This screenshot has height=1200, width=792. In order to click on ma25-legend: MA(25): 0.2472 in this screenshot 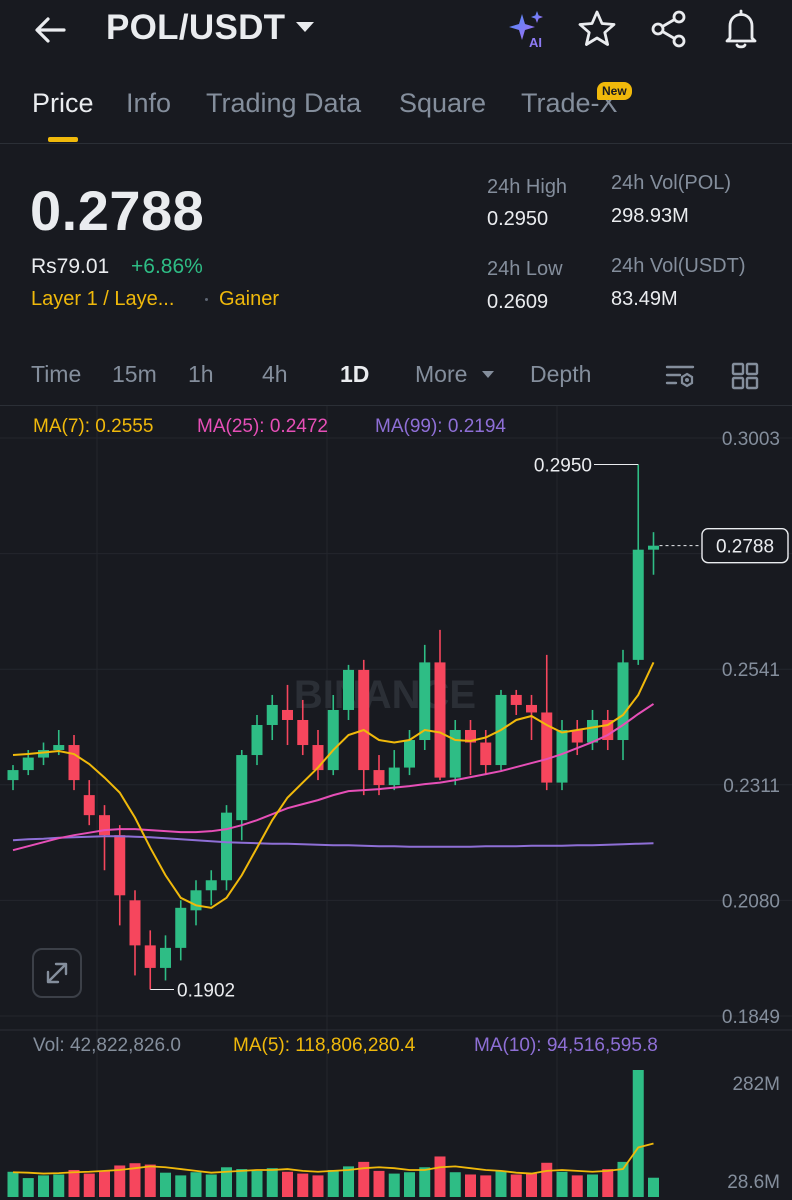, I will do `click(262, 426)`.